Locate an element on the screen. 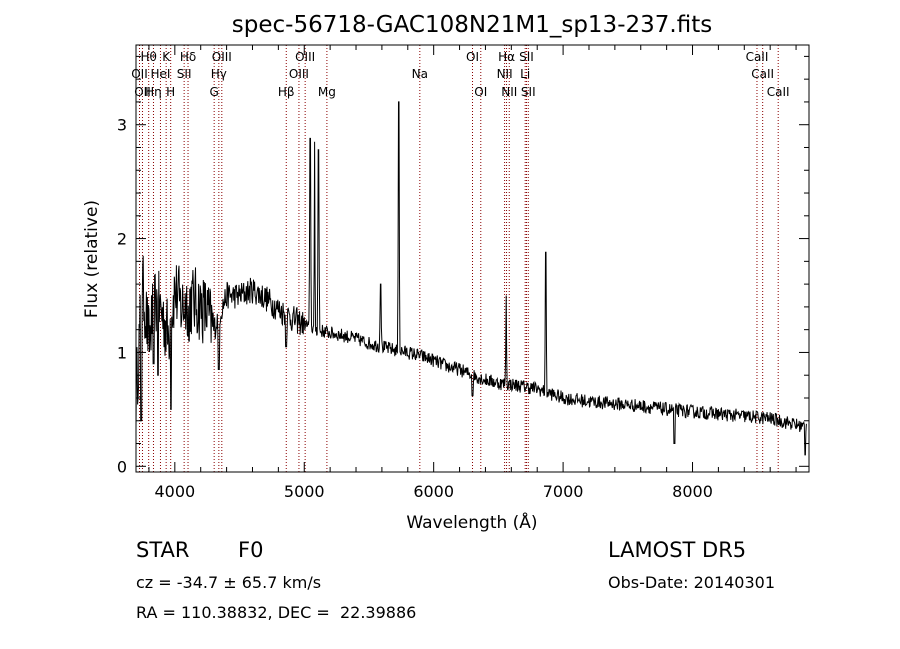 The width and height of the screenshot is (900, 649). y-tick-label: 0 is located at coordinates (122, 466).